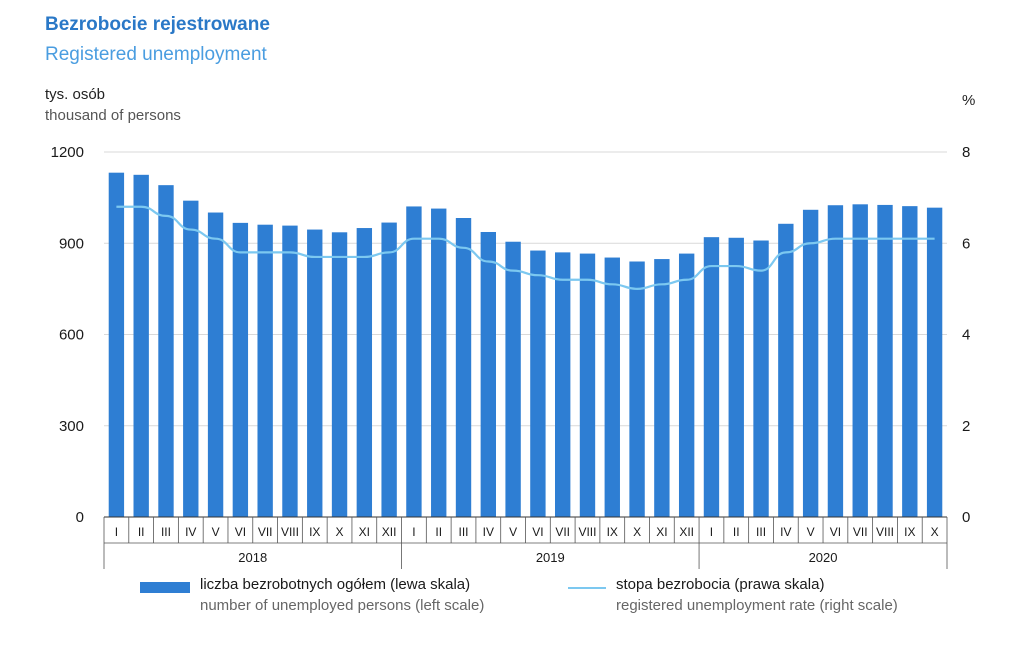 This screenshot has width=1024, height=648. What do you see at coordinates (720, 584) in the screenshot?
I see `legend-line-label-pl: stopa bezrobocia (prawa skala)` at bounding box center [720, 584].